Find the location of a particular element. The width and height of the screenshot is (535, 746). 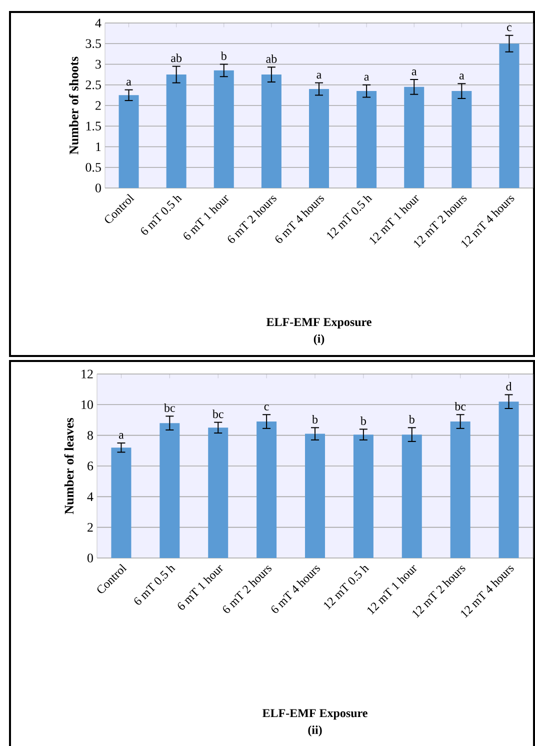

y-tick-label: 6 is located at coordinates (91, 466).